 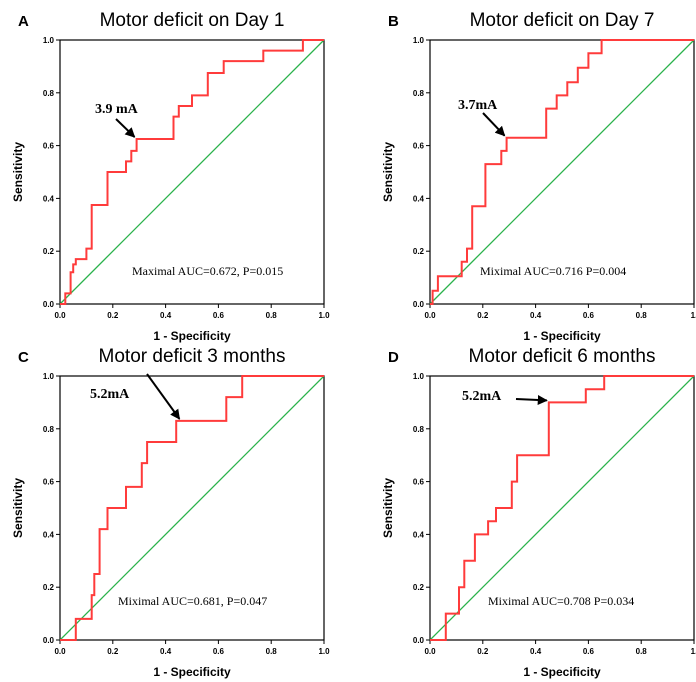 I want to click on panel-c-y-axis-label: Sensitivity, so click(x=18, y=508).